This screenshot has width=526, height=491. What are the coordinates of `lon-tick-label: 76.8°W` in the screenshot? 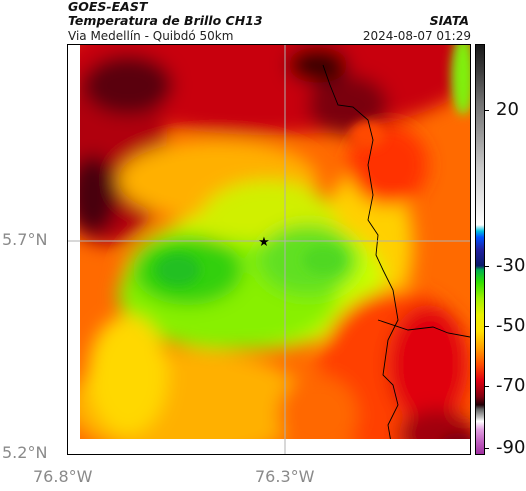 It's located at (63, 476).